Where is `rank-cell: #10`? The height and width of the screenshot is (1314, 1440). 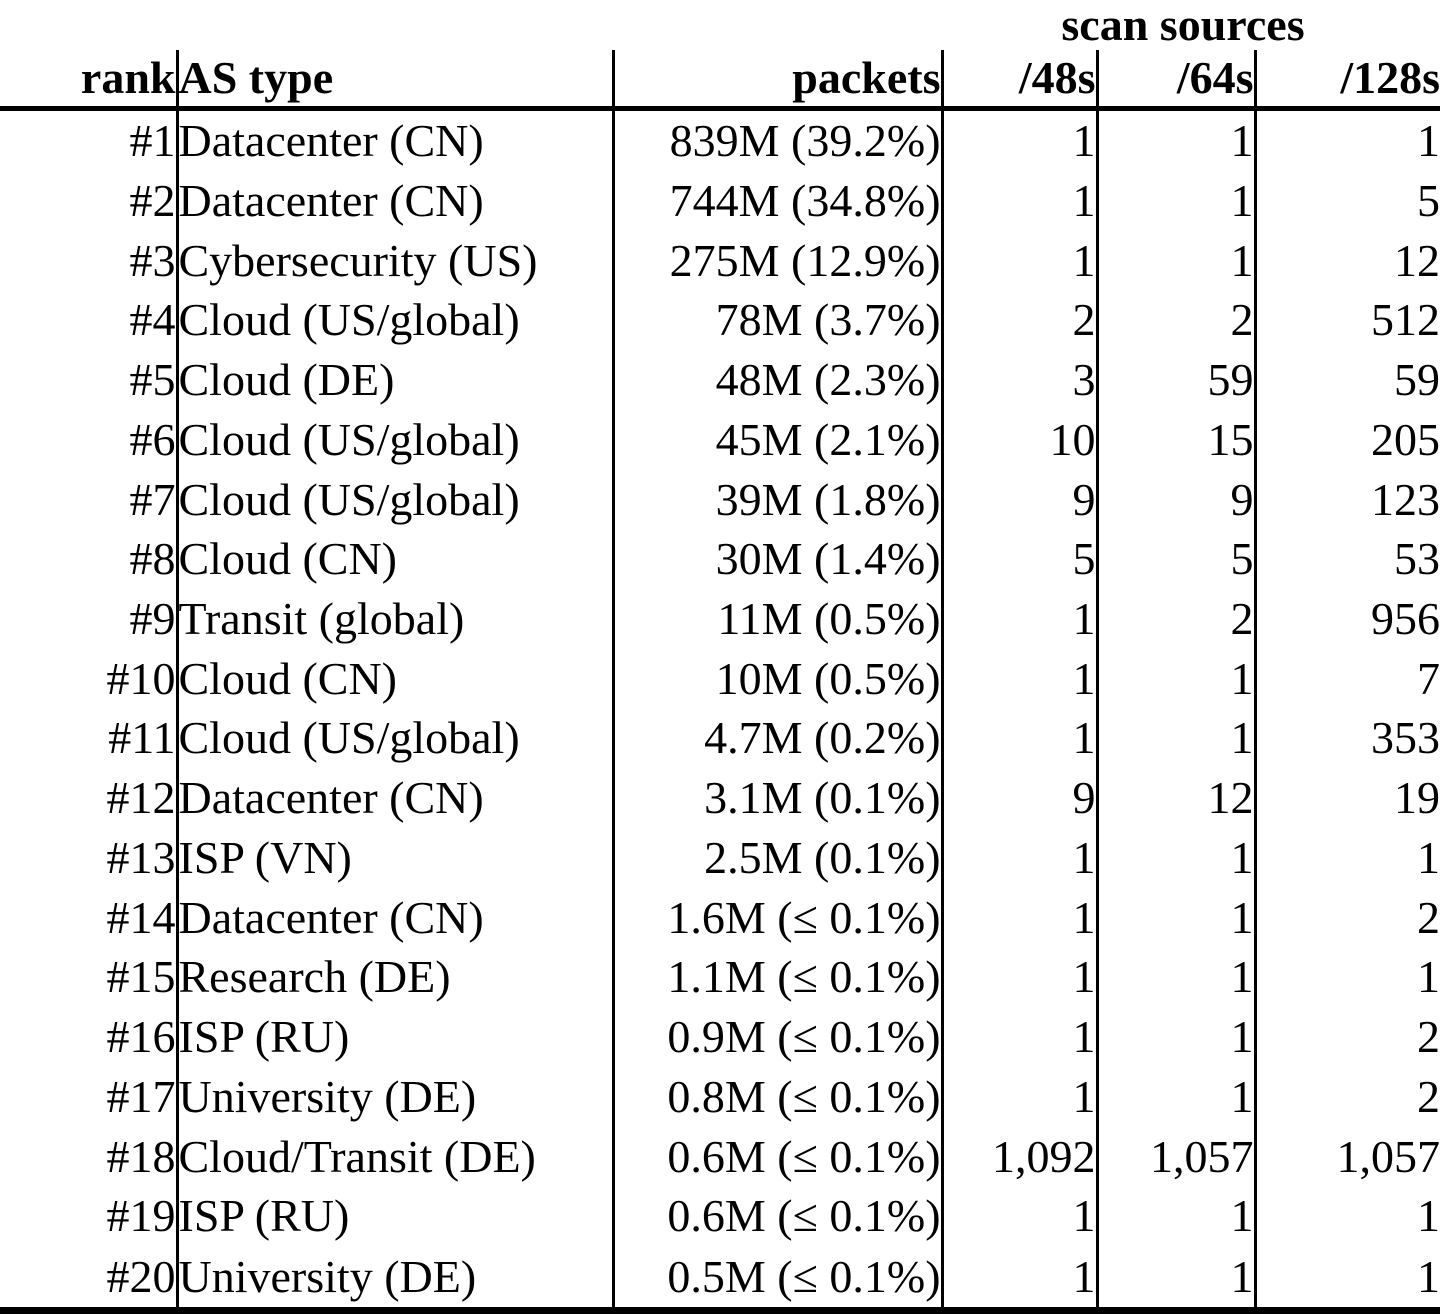 rank-cell: #10 is located at coordinates (89, 678).